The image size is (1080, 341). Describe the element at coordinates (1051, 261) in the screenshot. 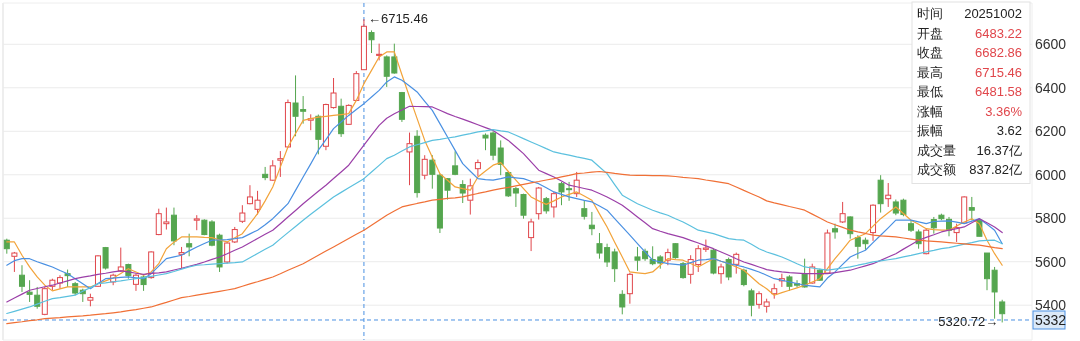

I see `y-tick-label: 5600` at that location.